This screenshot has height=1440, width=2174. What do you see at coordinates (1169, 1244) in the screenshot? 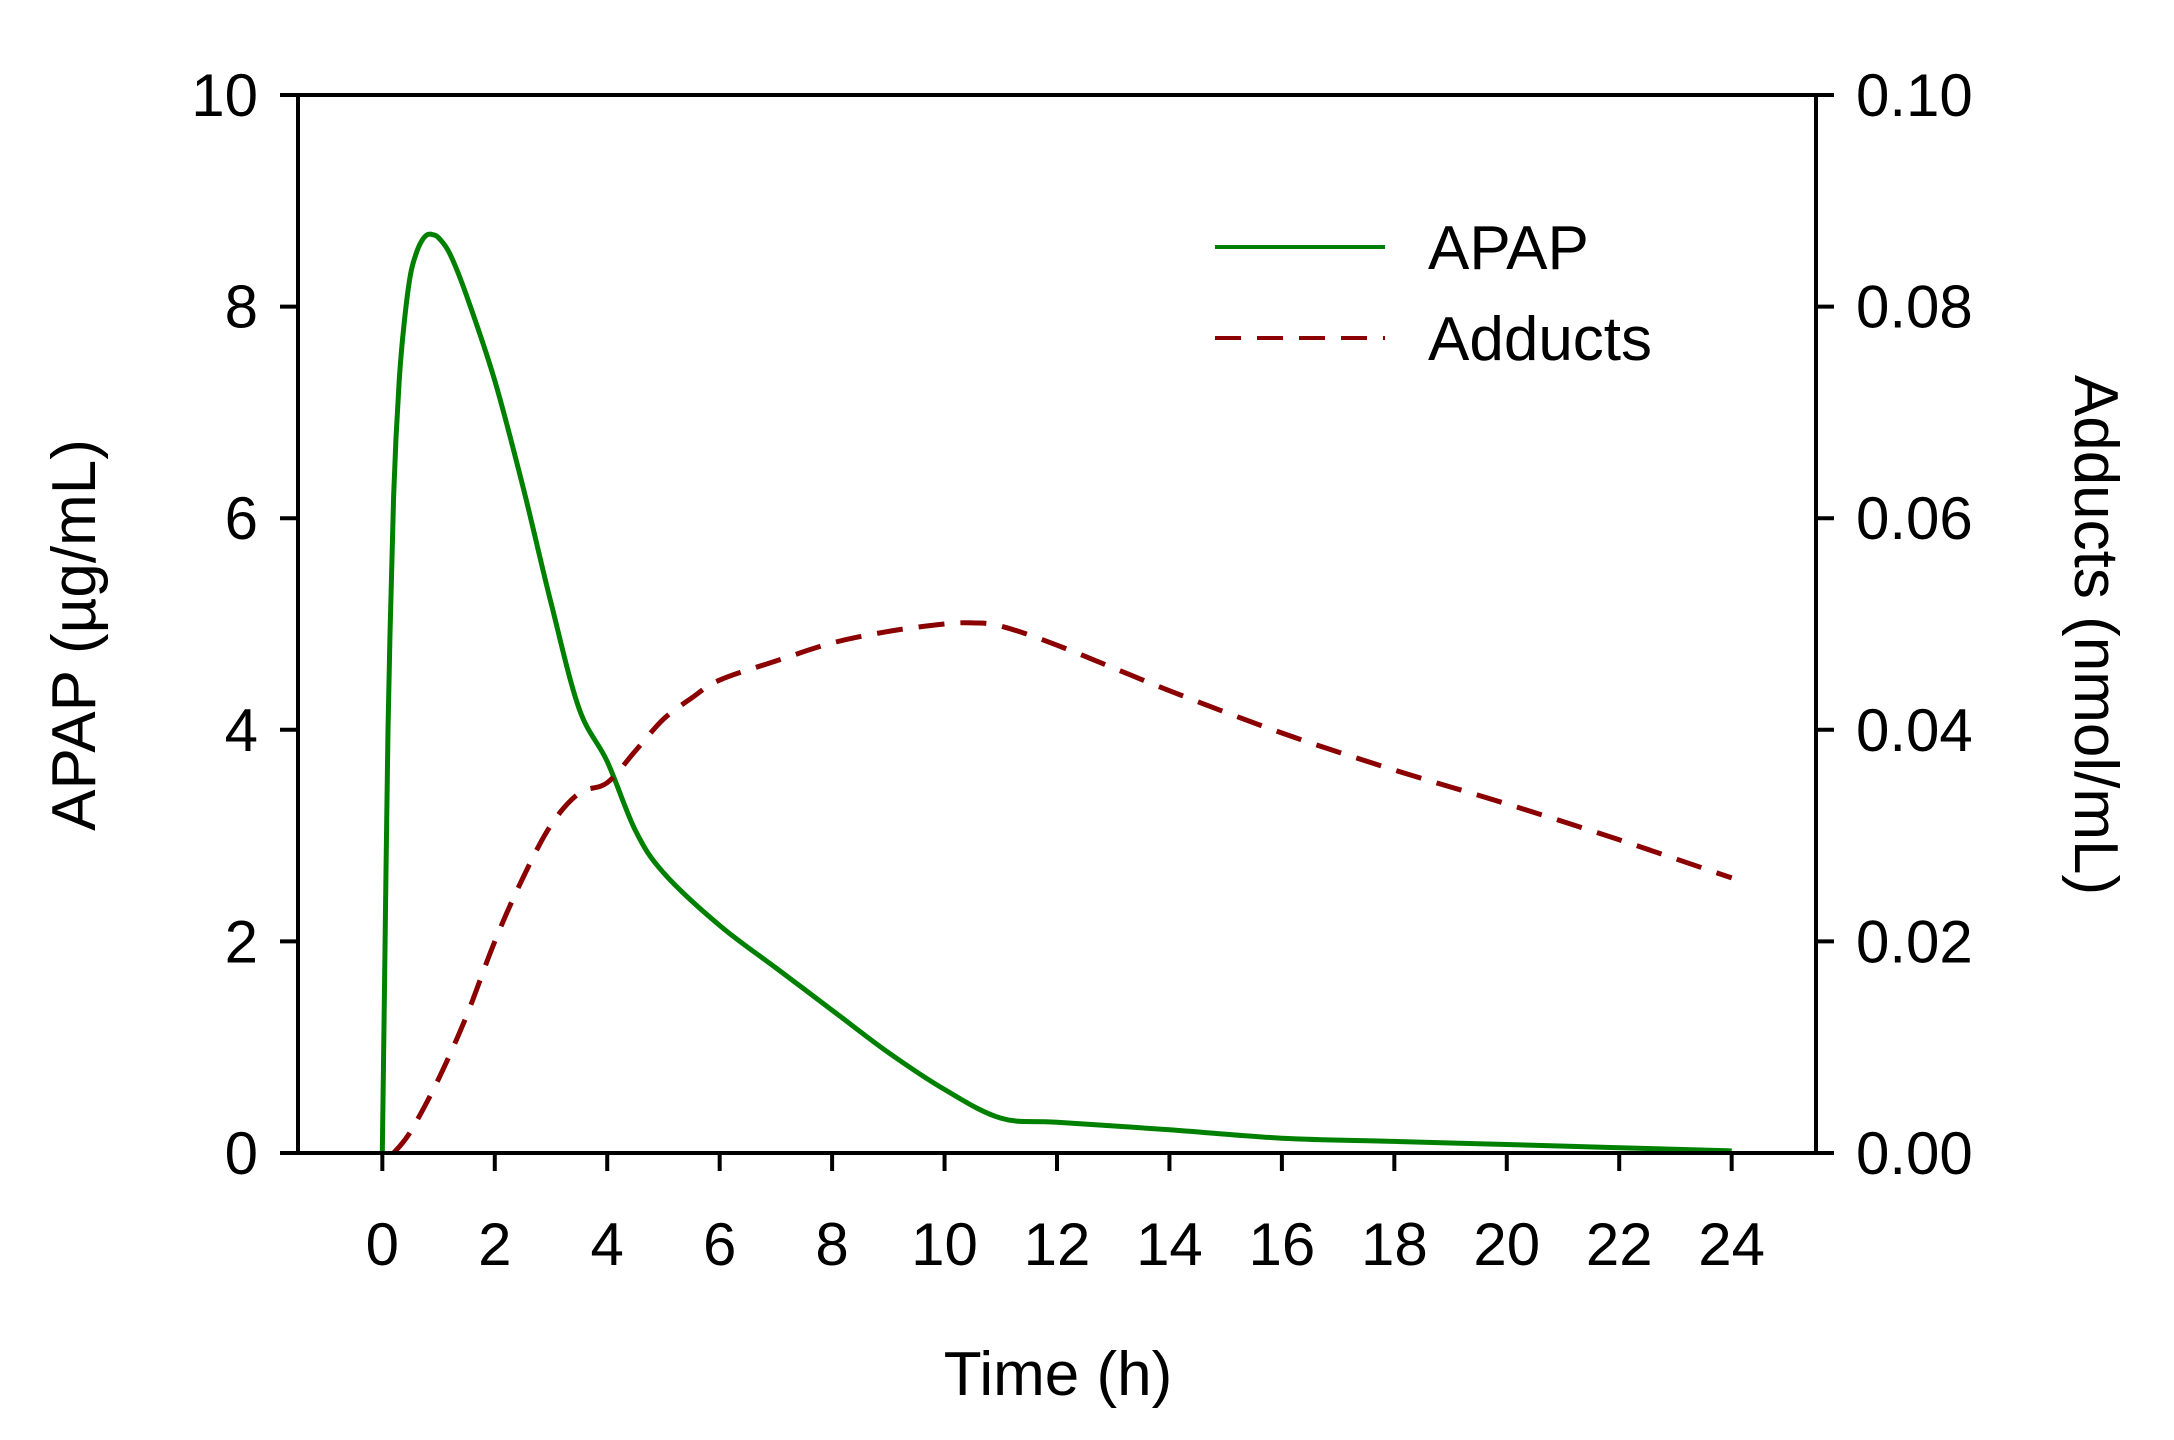
I see `x-tick-label: 14` at bounding box center [1169, 1244].